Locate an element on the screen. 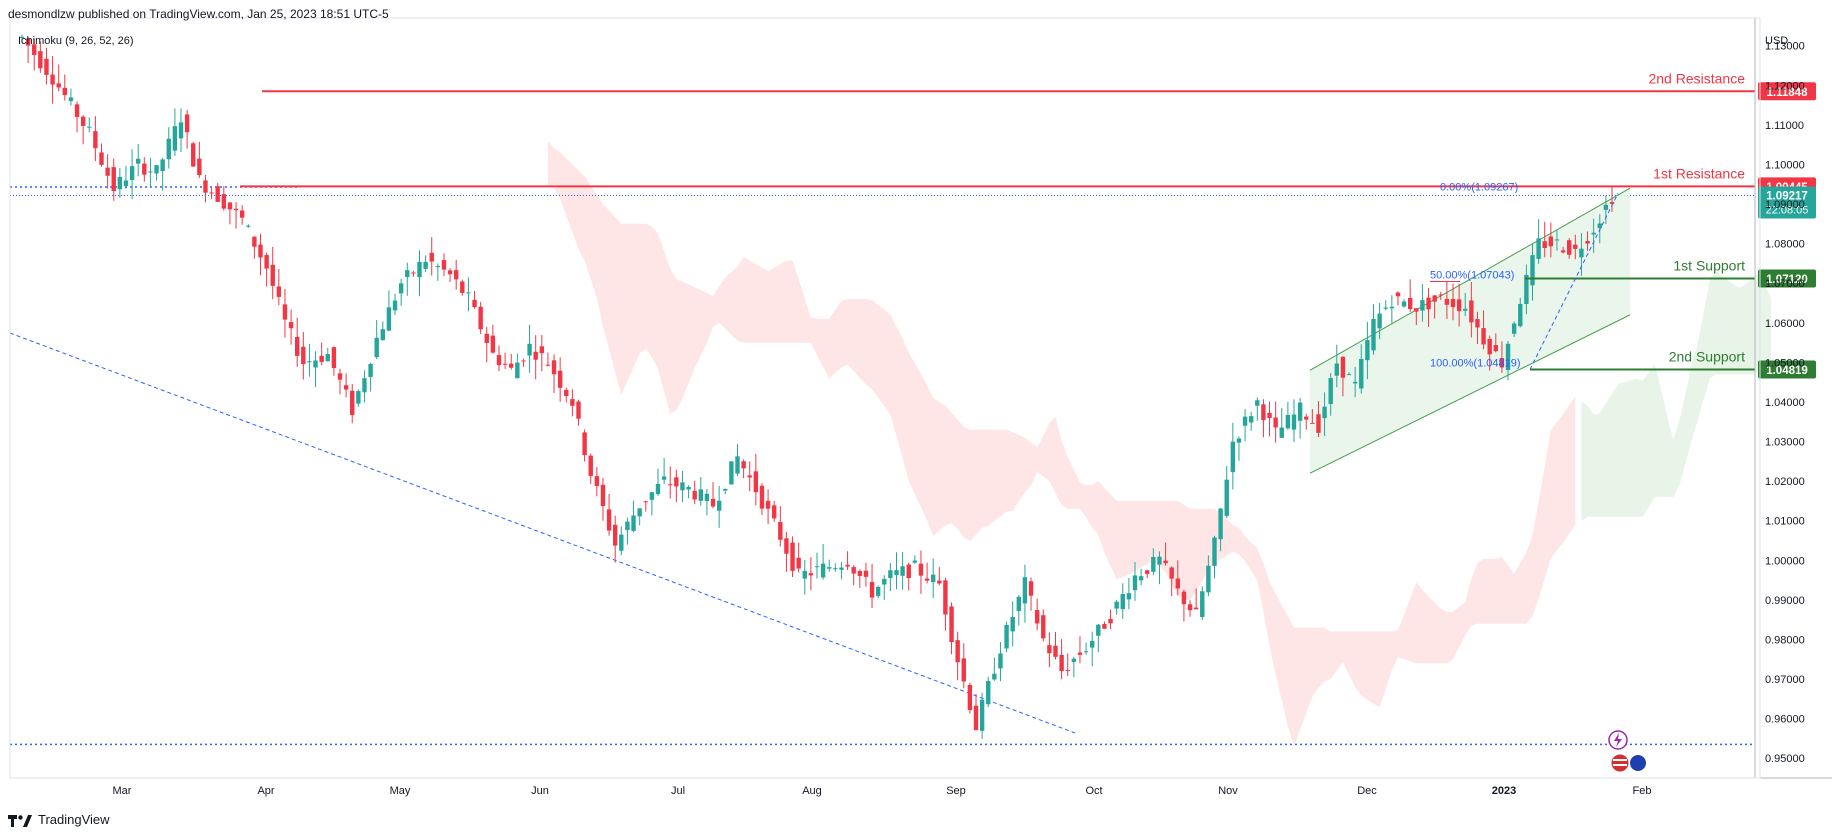 This screenshot has width=1832, height=840. fib-label: 0.00%(1.09267) is located at coordinates (1479, 187).